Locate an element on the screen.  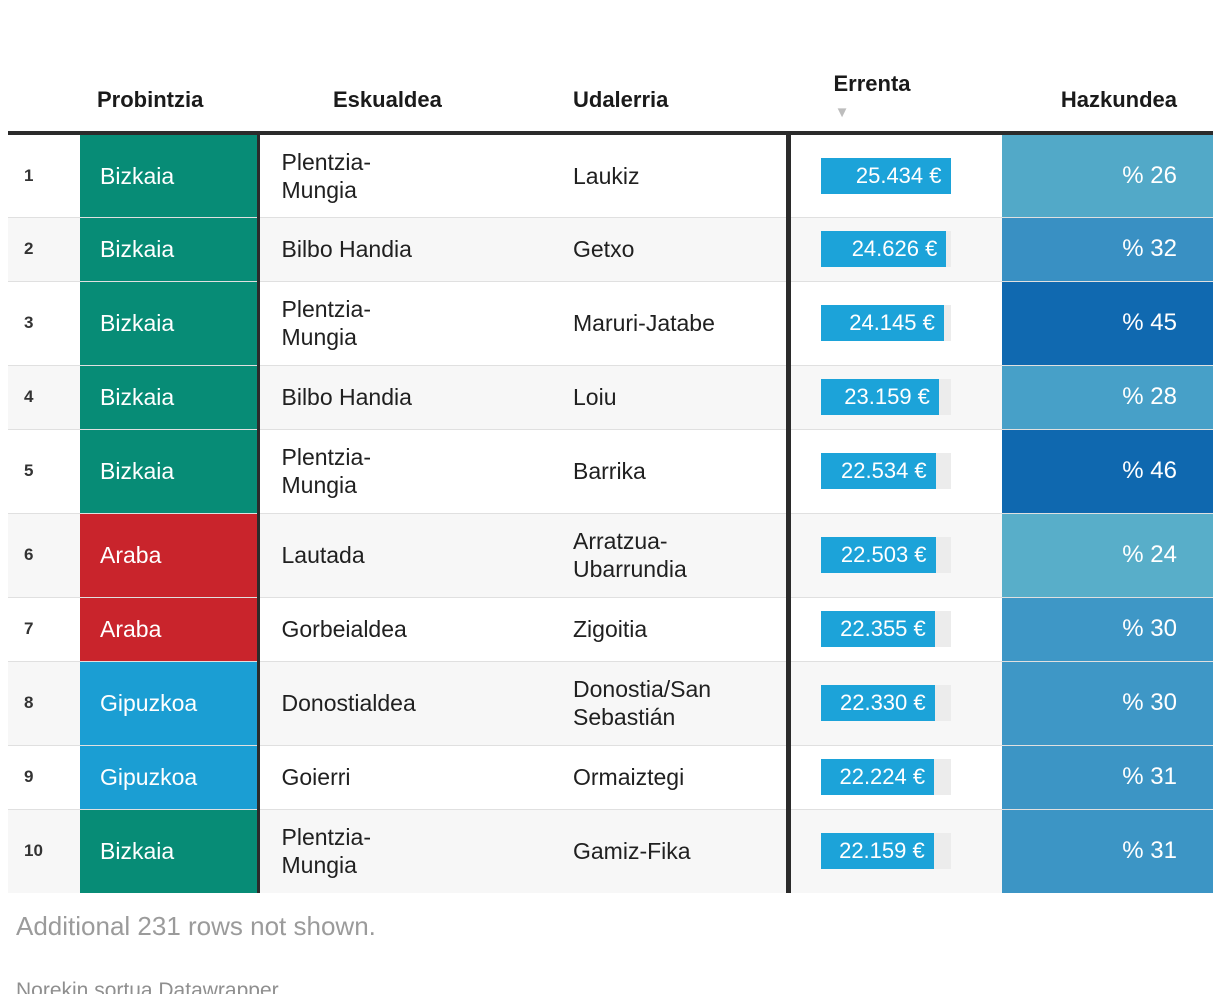
udalerria-cell: Getxo is located at coordinates (674, 248).